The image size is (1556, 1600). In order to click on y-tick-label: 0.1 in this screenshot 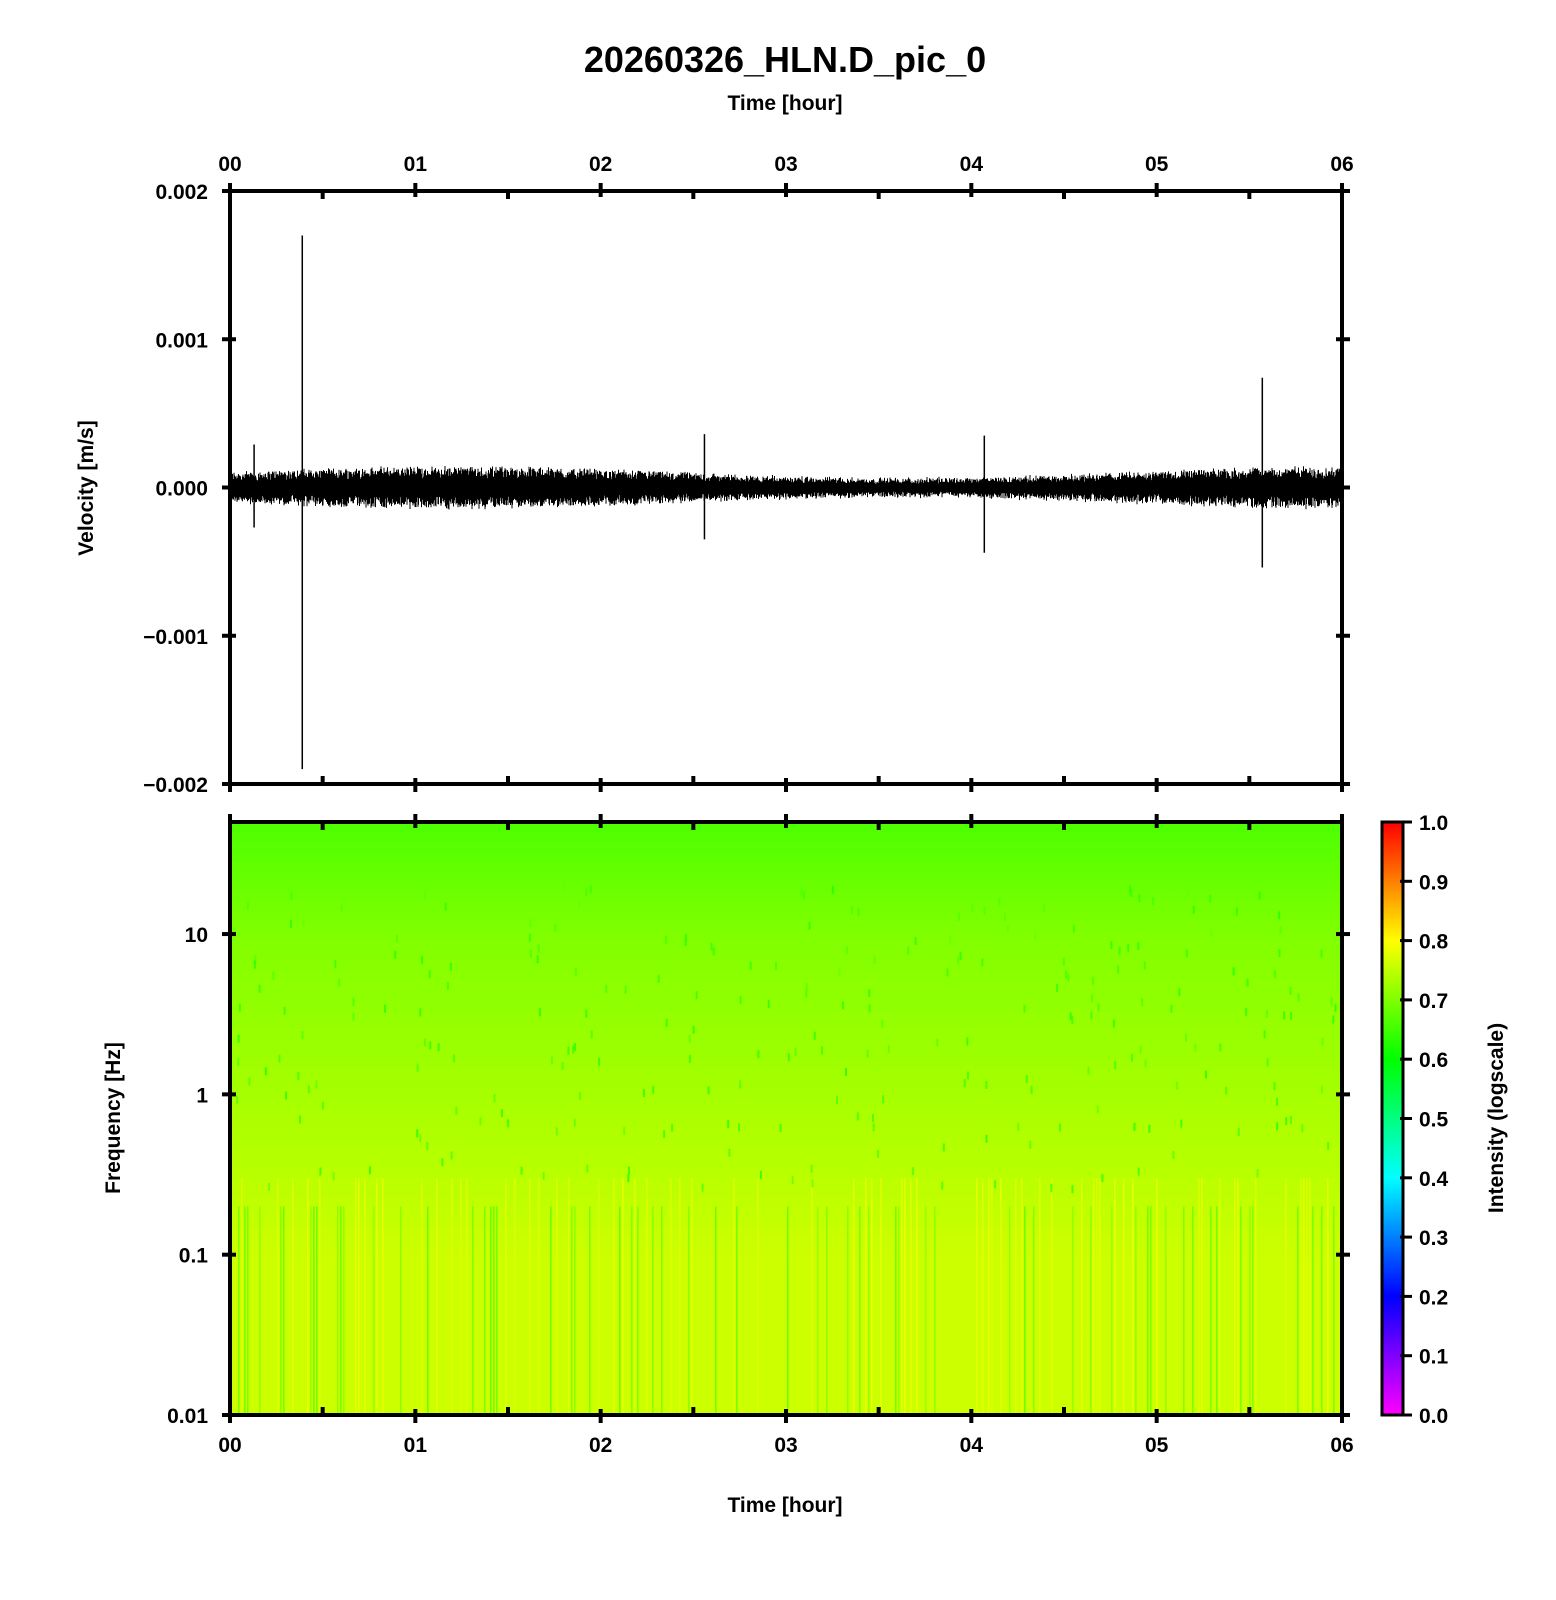, I will do `click(194, 1256)`.